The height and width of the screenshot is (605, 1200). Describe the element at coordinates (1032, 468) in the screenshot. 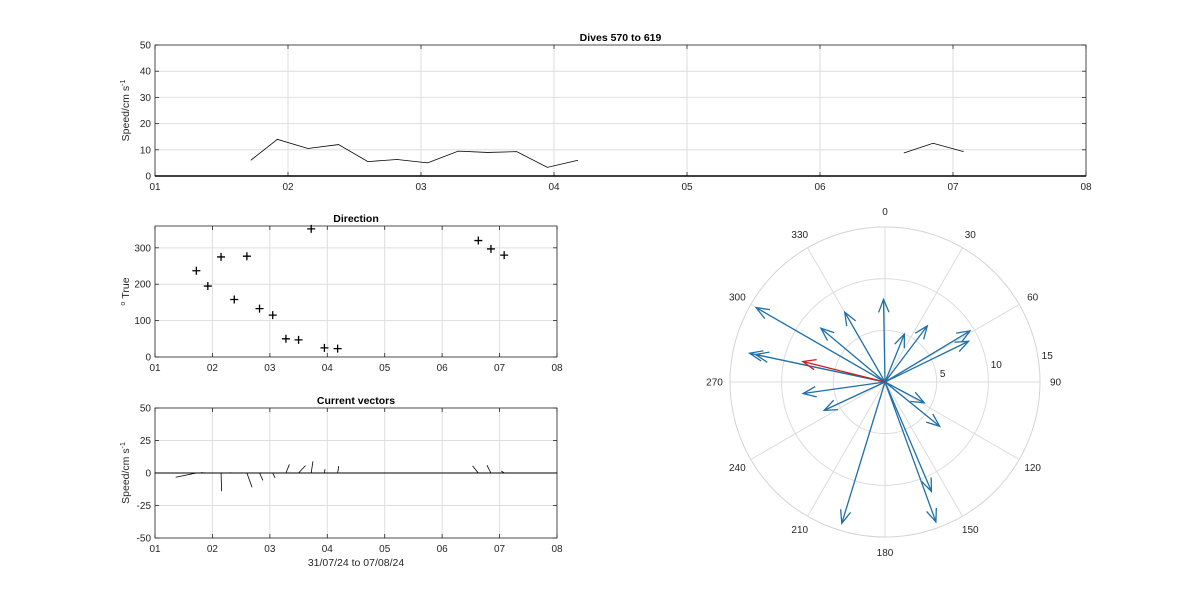

I see `polar-theta-label: 120` at that location.